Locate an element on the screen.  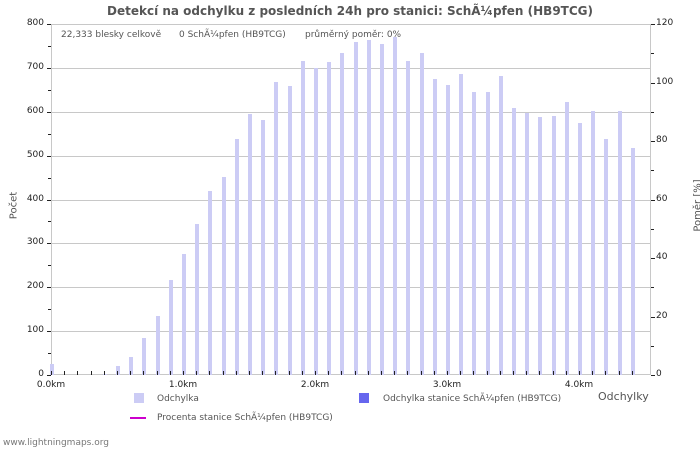
y-left-tick-label: 800 is located at coordinates (35, 23).